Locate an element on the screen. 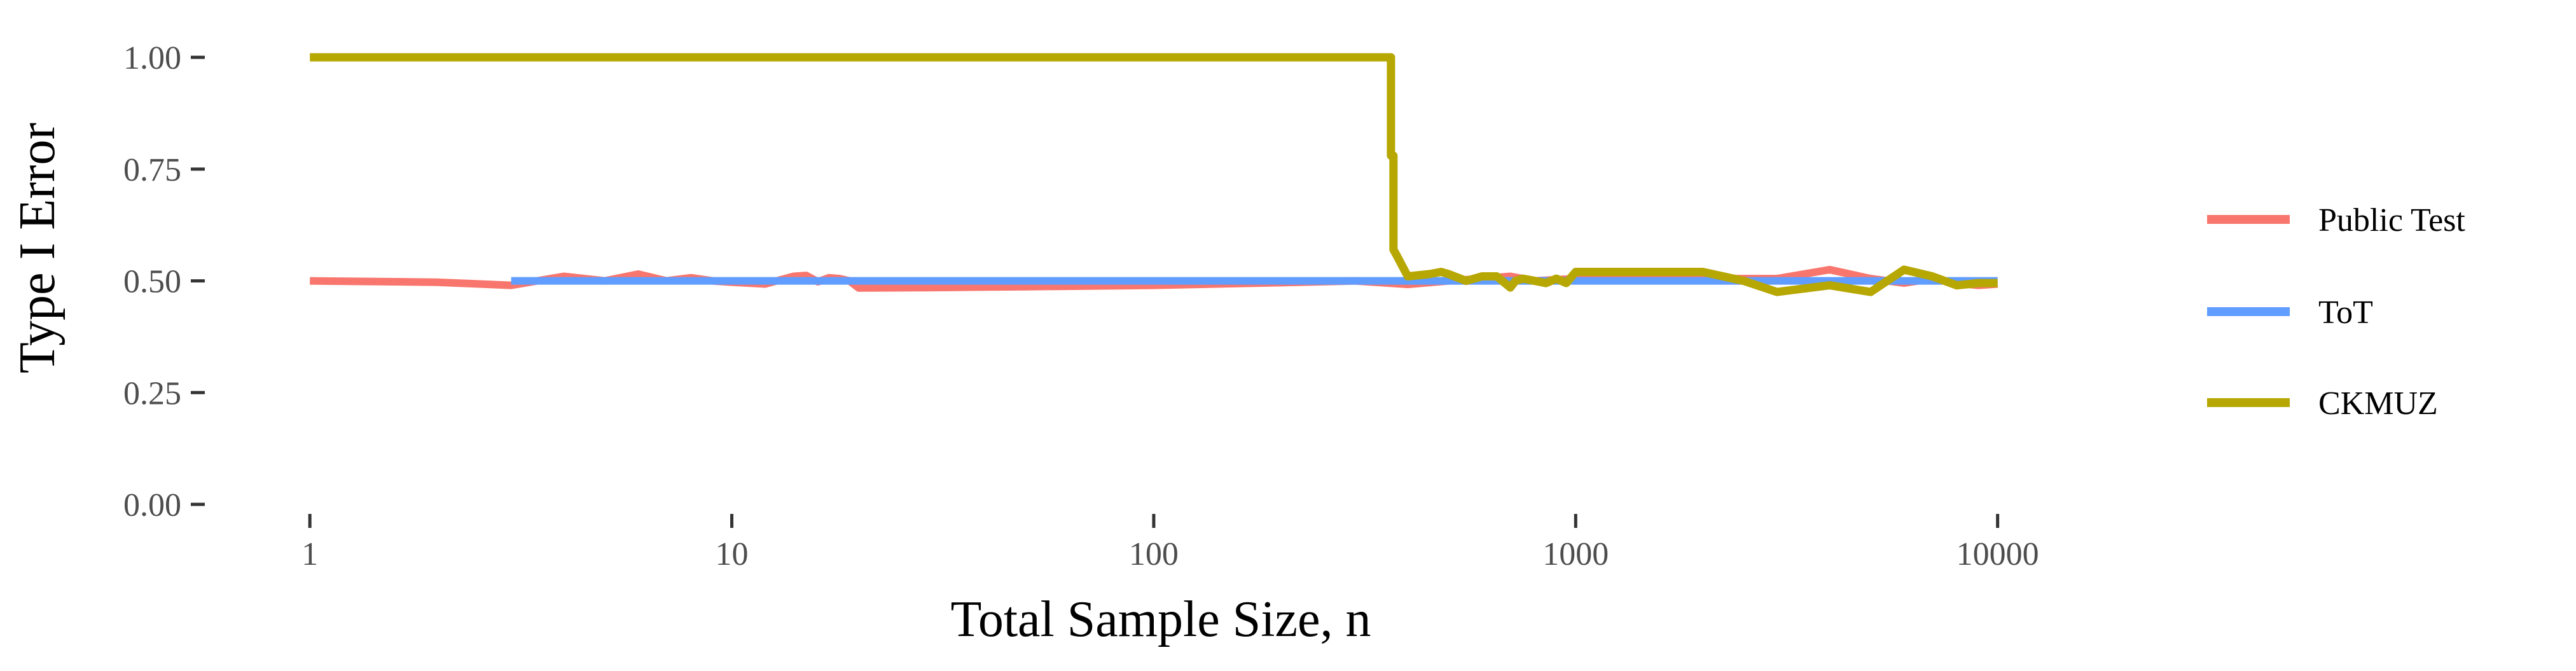 This screenshot has height=671, width=2576. y-axis-title: Type I Error is located at coordinates (38, 248).